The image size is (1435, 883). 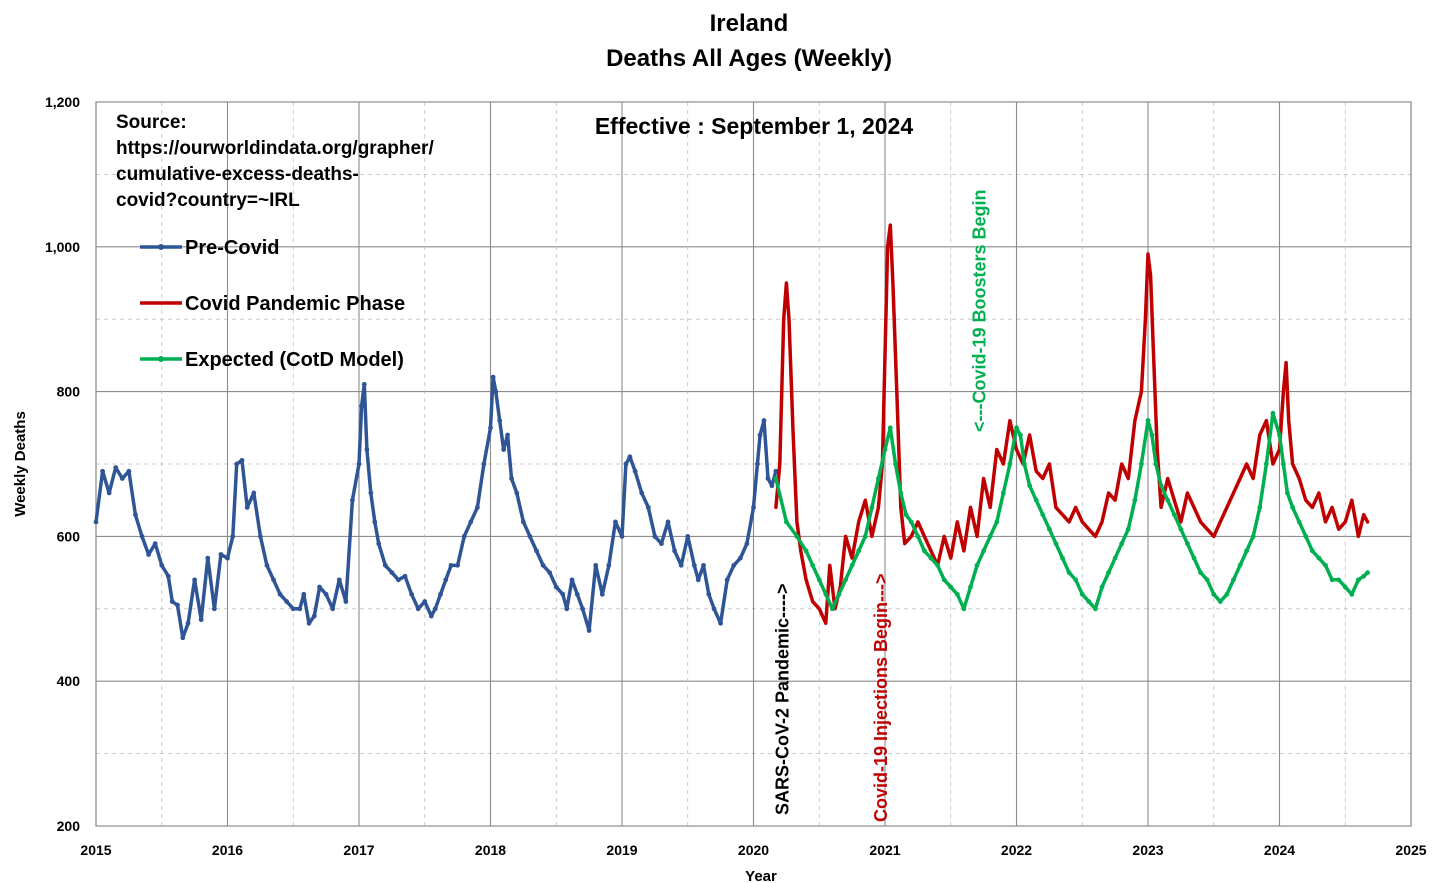 What do you see at coordinates (62, 464) in the screenshot?
I see `y-tick-labels: 200 400 600 800 1,000 1,200` at bounding box center [62, 464].